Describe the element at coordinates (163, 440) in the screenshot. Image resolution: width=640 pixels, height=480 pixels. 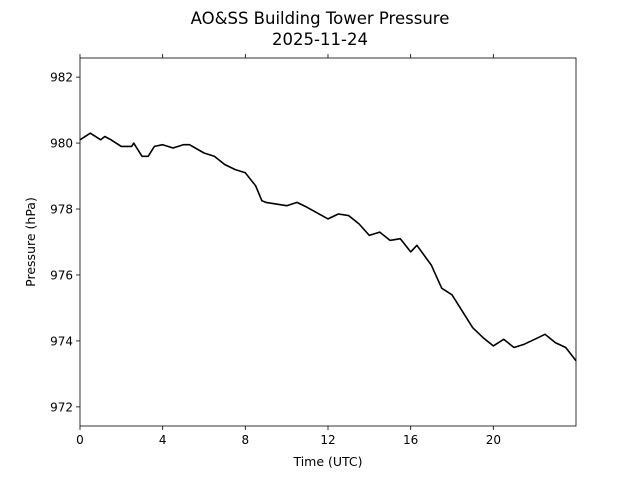
I see `x-tick-label: 4` at that location.